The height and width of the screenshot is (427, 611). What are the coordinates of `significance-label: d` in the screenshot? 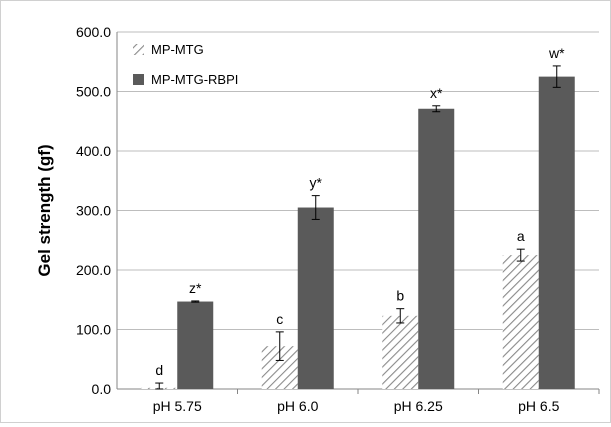 It's located at (159, 370).